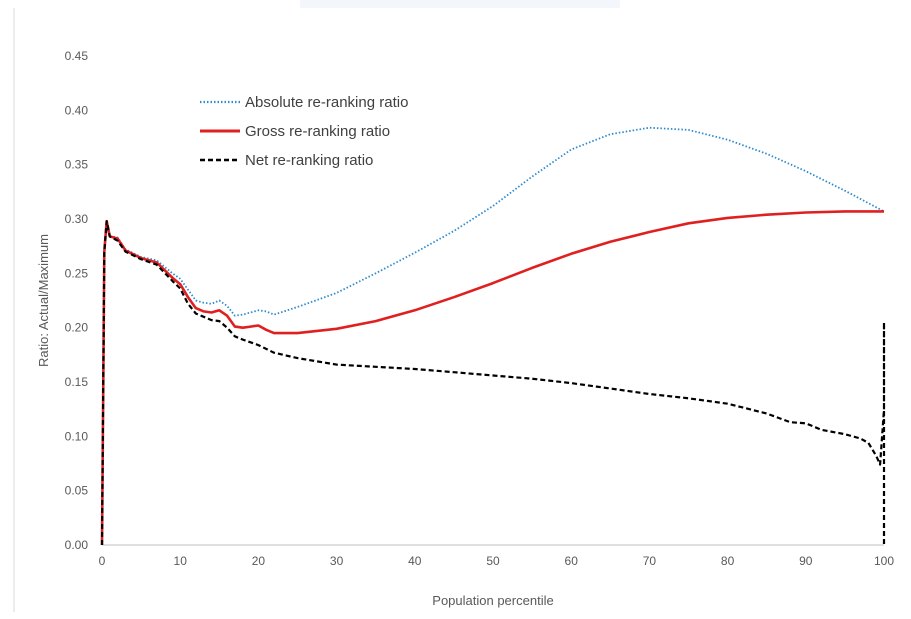  Describe the element at coordinates (77, 300) in the screenshot. I see `y-axis-ticks: 0.00 0.05 0.10 0.15 0.20 0.25 0.30 0.35 0.40 0.45` at that location.